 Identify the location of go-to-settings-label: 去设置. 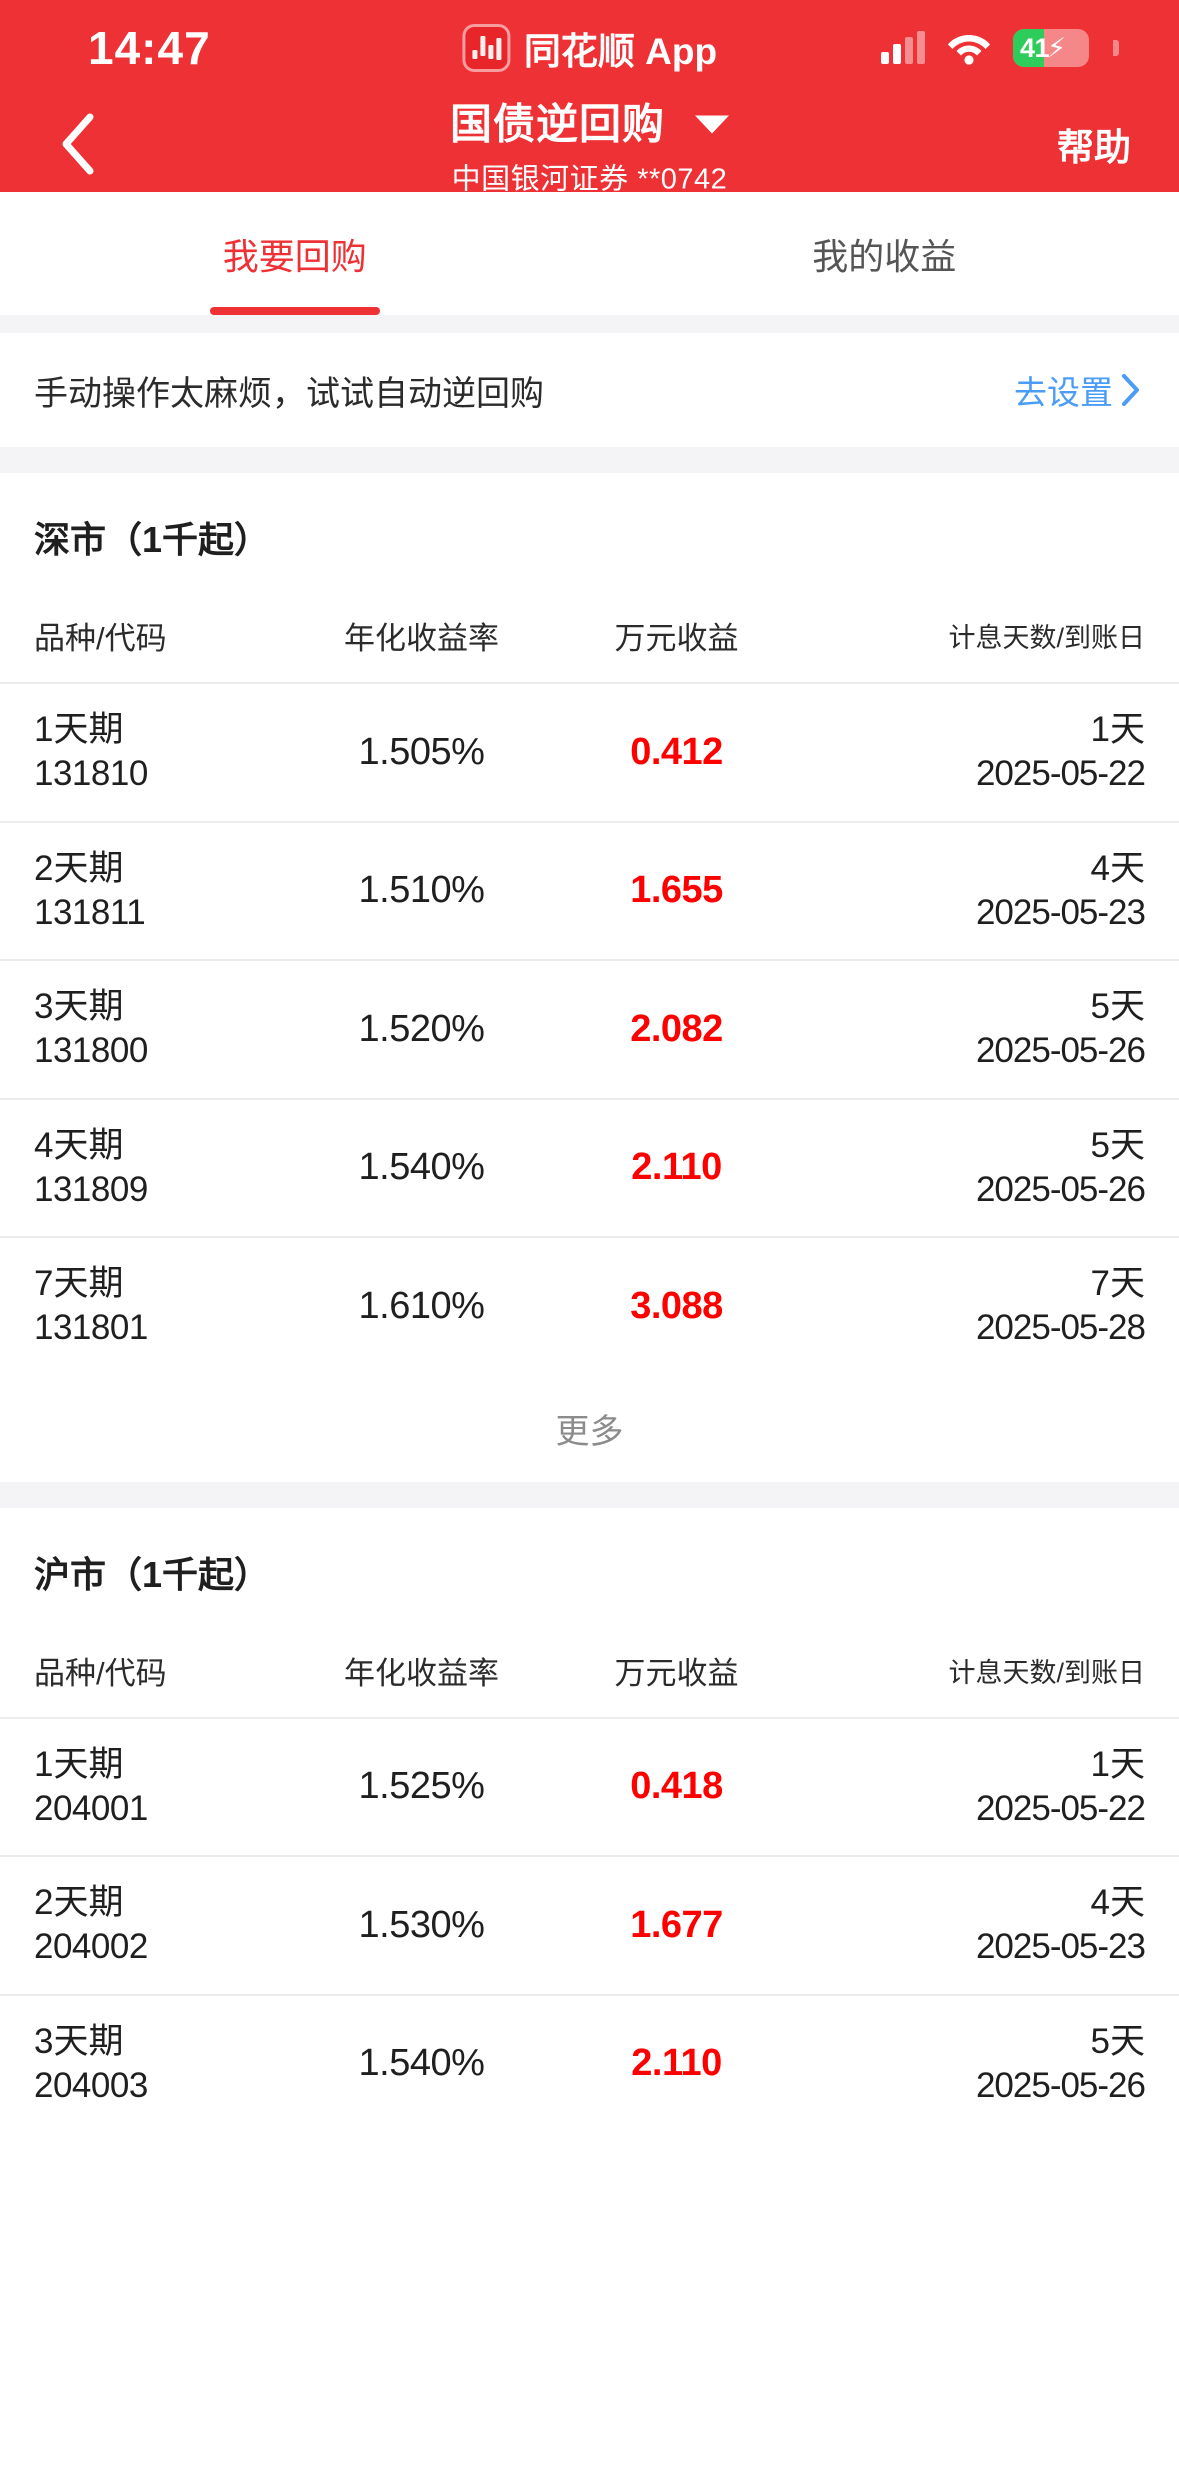
(1063, 392).